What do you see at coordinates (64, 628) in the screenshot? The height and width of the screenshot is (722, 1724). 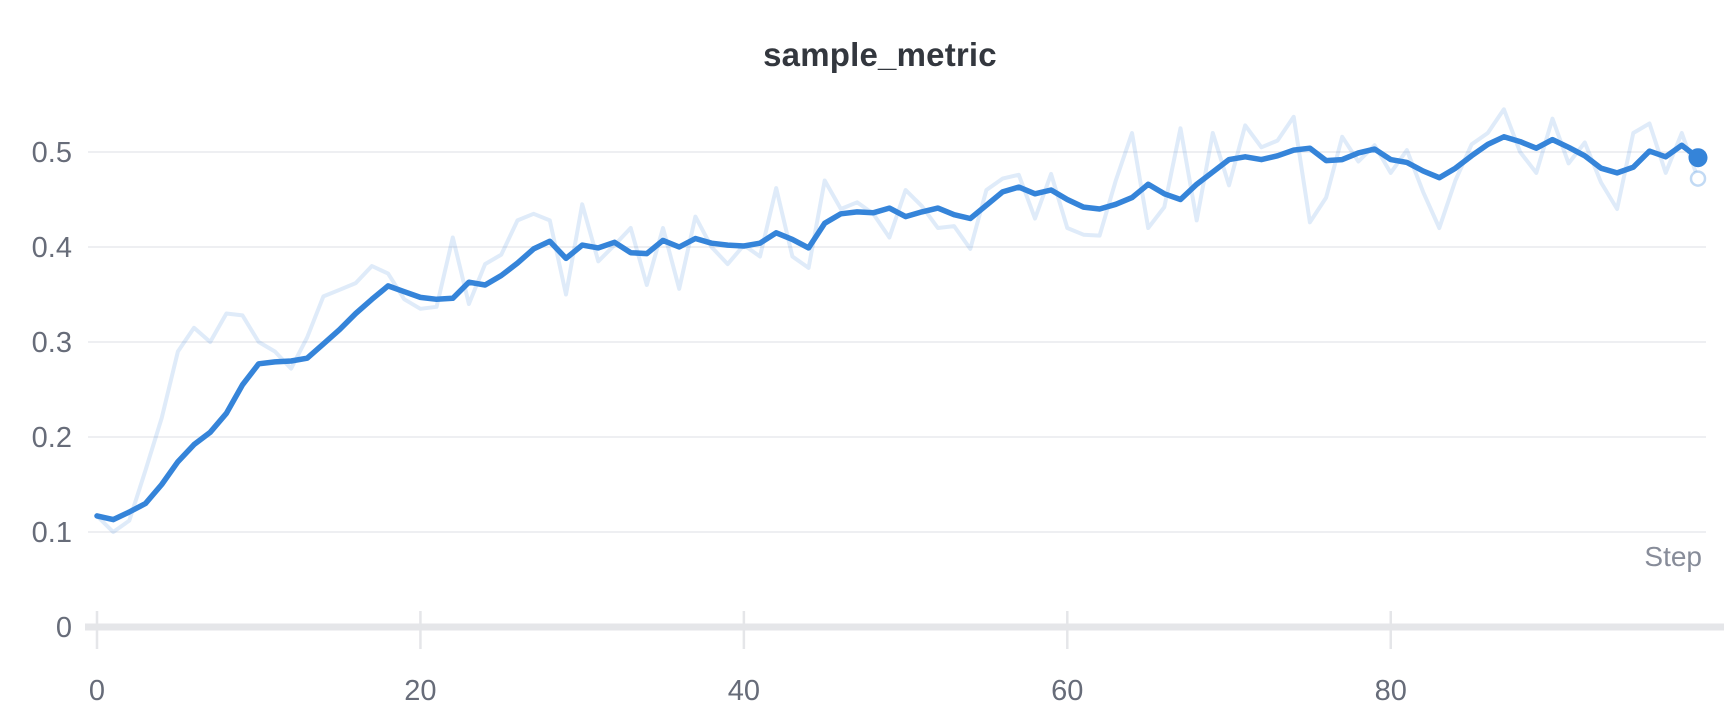 I see `y-tick-label: 0` at bounding box center [64, 628].